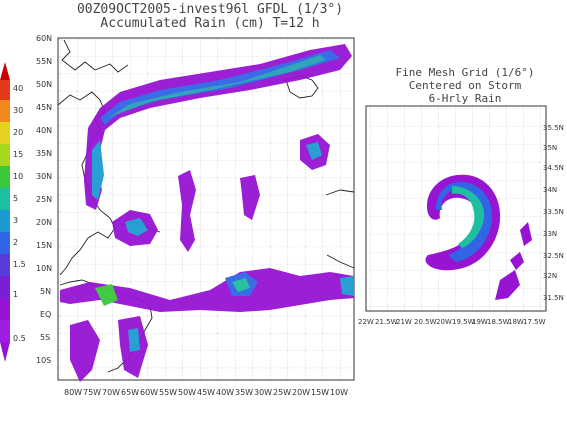 The image size is (567, 426). Describe the element at coordinates (187, 392) in the screenshot. I see `lon-label: 50W` at that location.